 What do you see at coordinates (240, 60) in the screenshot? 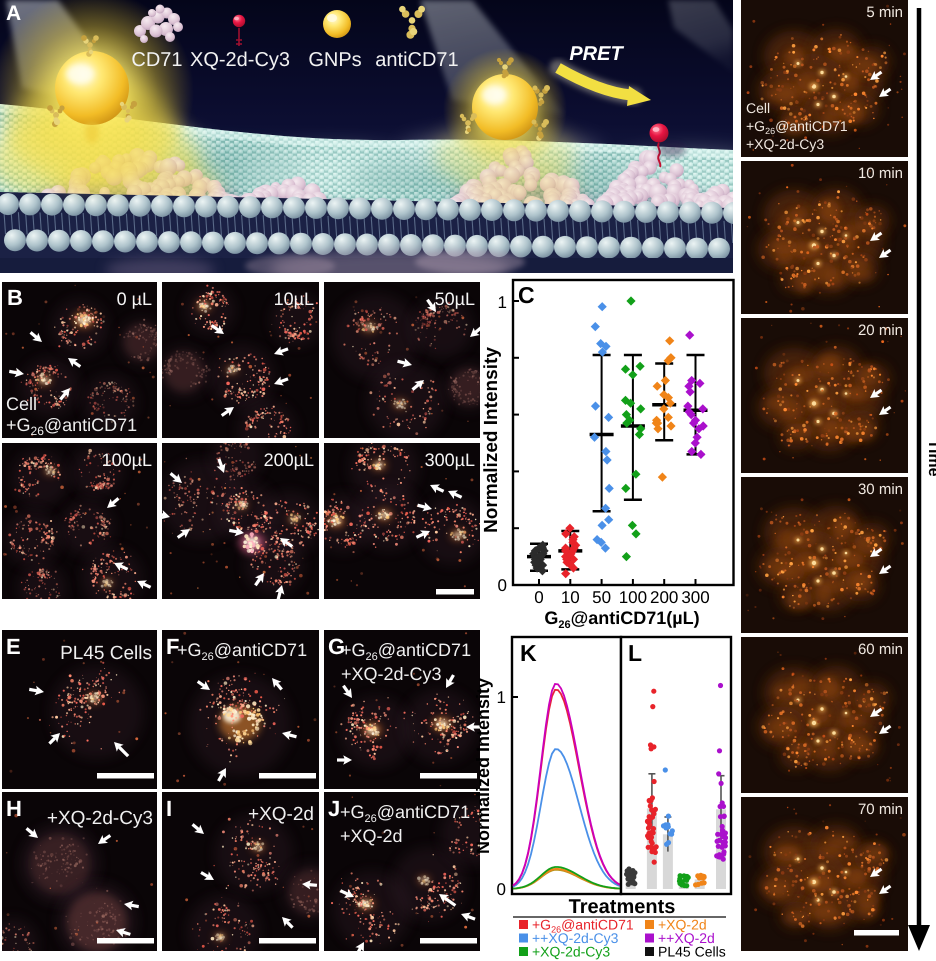
I see `svg-text: XQ-2d-Cy3` at bounding box center [240, 60].